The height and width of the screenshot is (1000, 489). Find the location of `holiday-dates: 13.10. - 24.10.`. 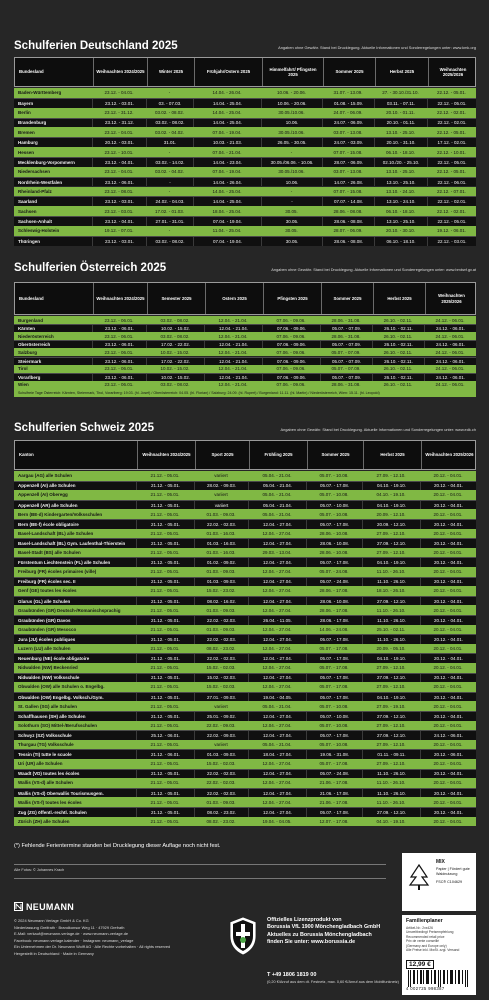

holiday-dates: 13.10. - 24.10. is located at coordinates (400, 191).